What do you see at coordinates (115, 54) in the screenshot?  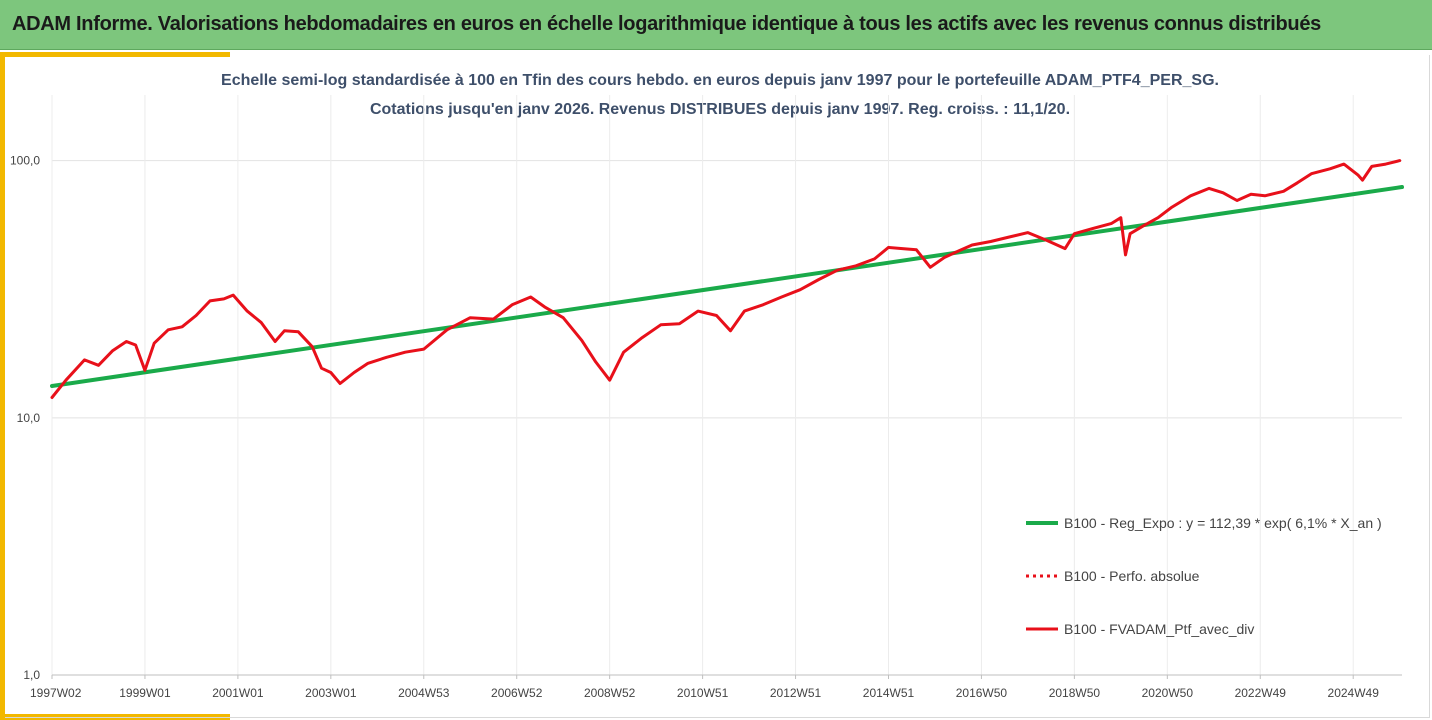 I see `accent-bar-top` at bounding box center [115, 54].